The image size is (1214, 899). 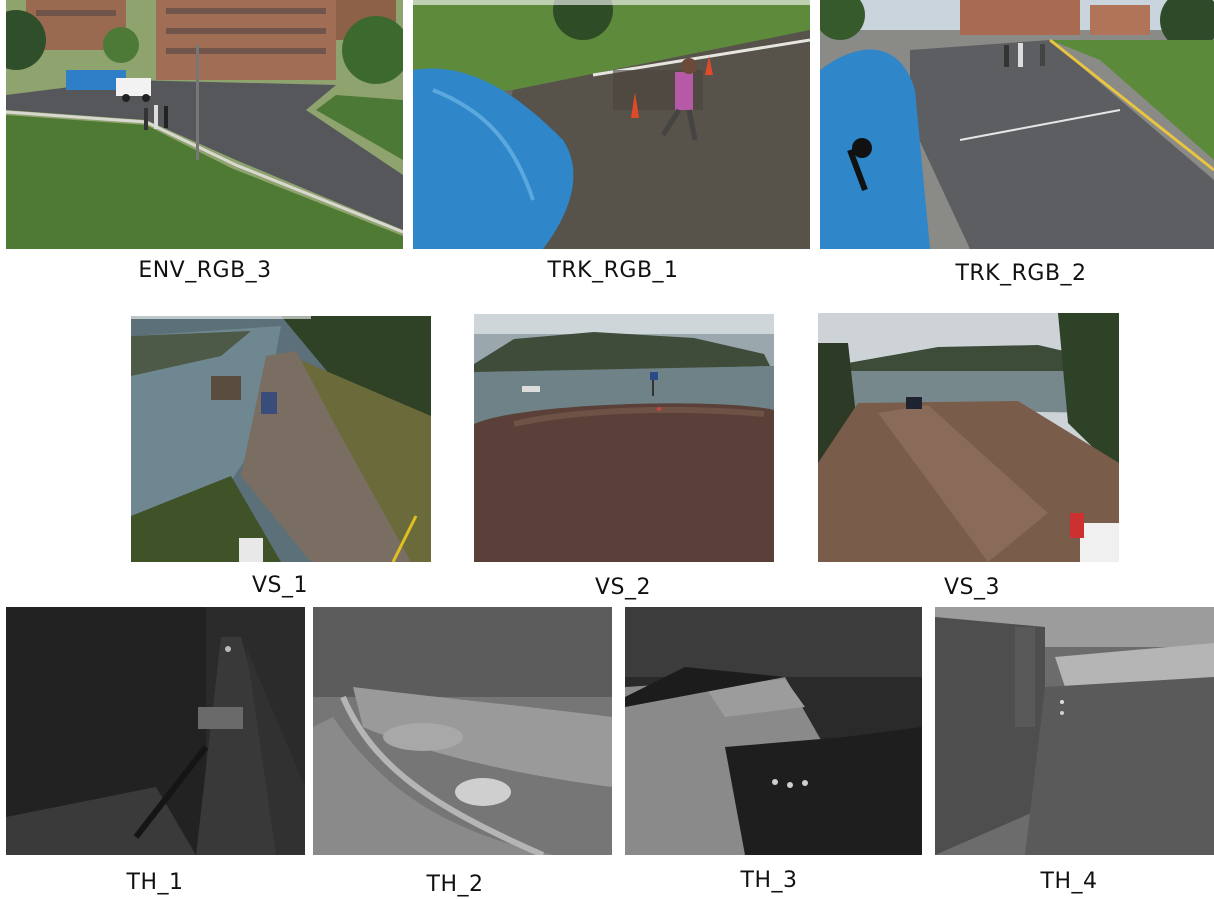 I want to click on caption-vs-2: VS_2, so click(x=622, y=587).